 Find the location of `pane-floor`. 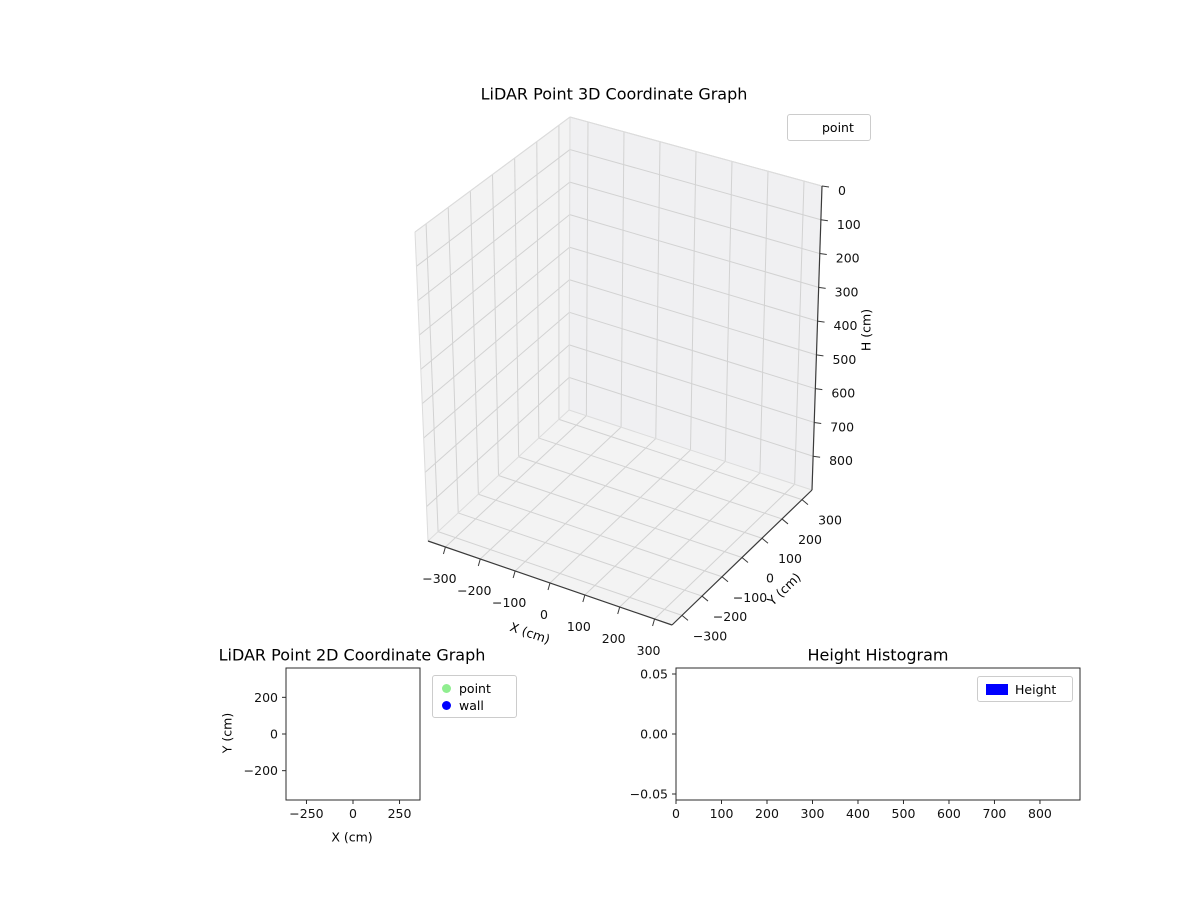

pane-floor is located at coordinates (620, 517).